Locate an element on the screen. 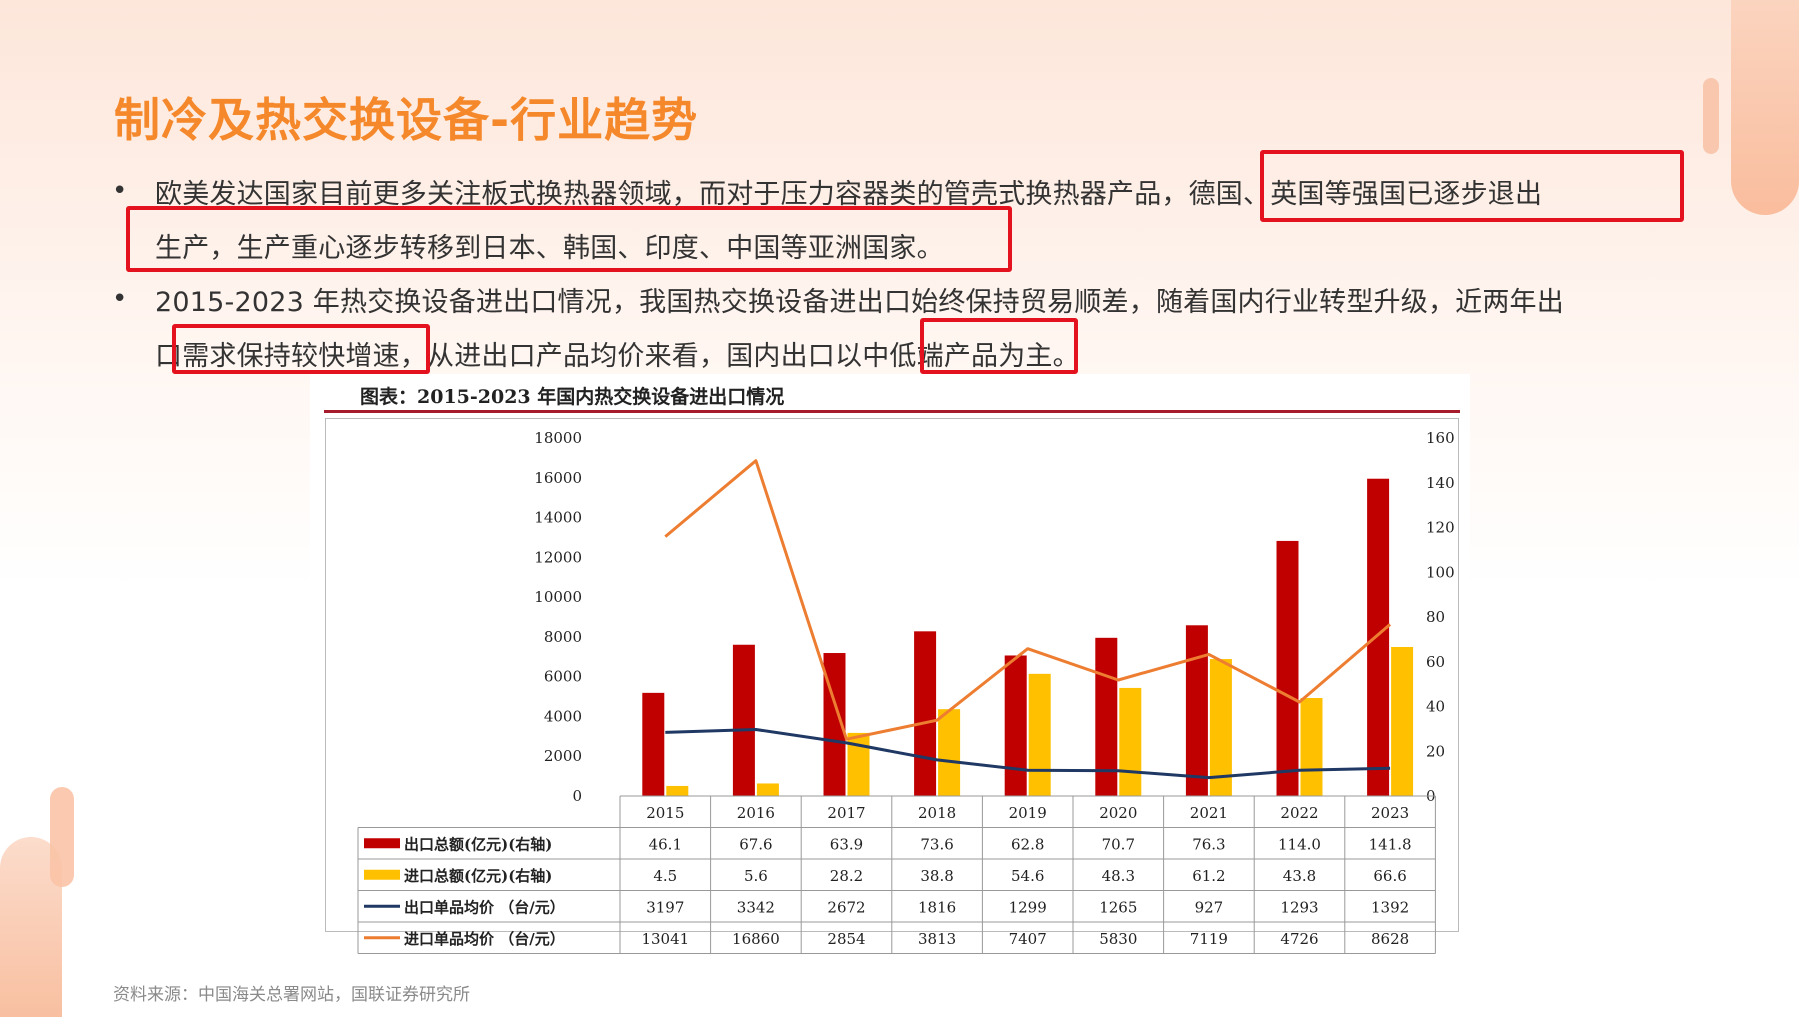 The image size is (1799, 1017). data-label: 46.1 is located at coordinates (665, 844).